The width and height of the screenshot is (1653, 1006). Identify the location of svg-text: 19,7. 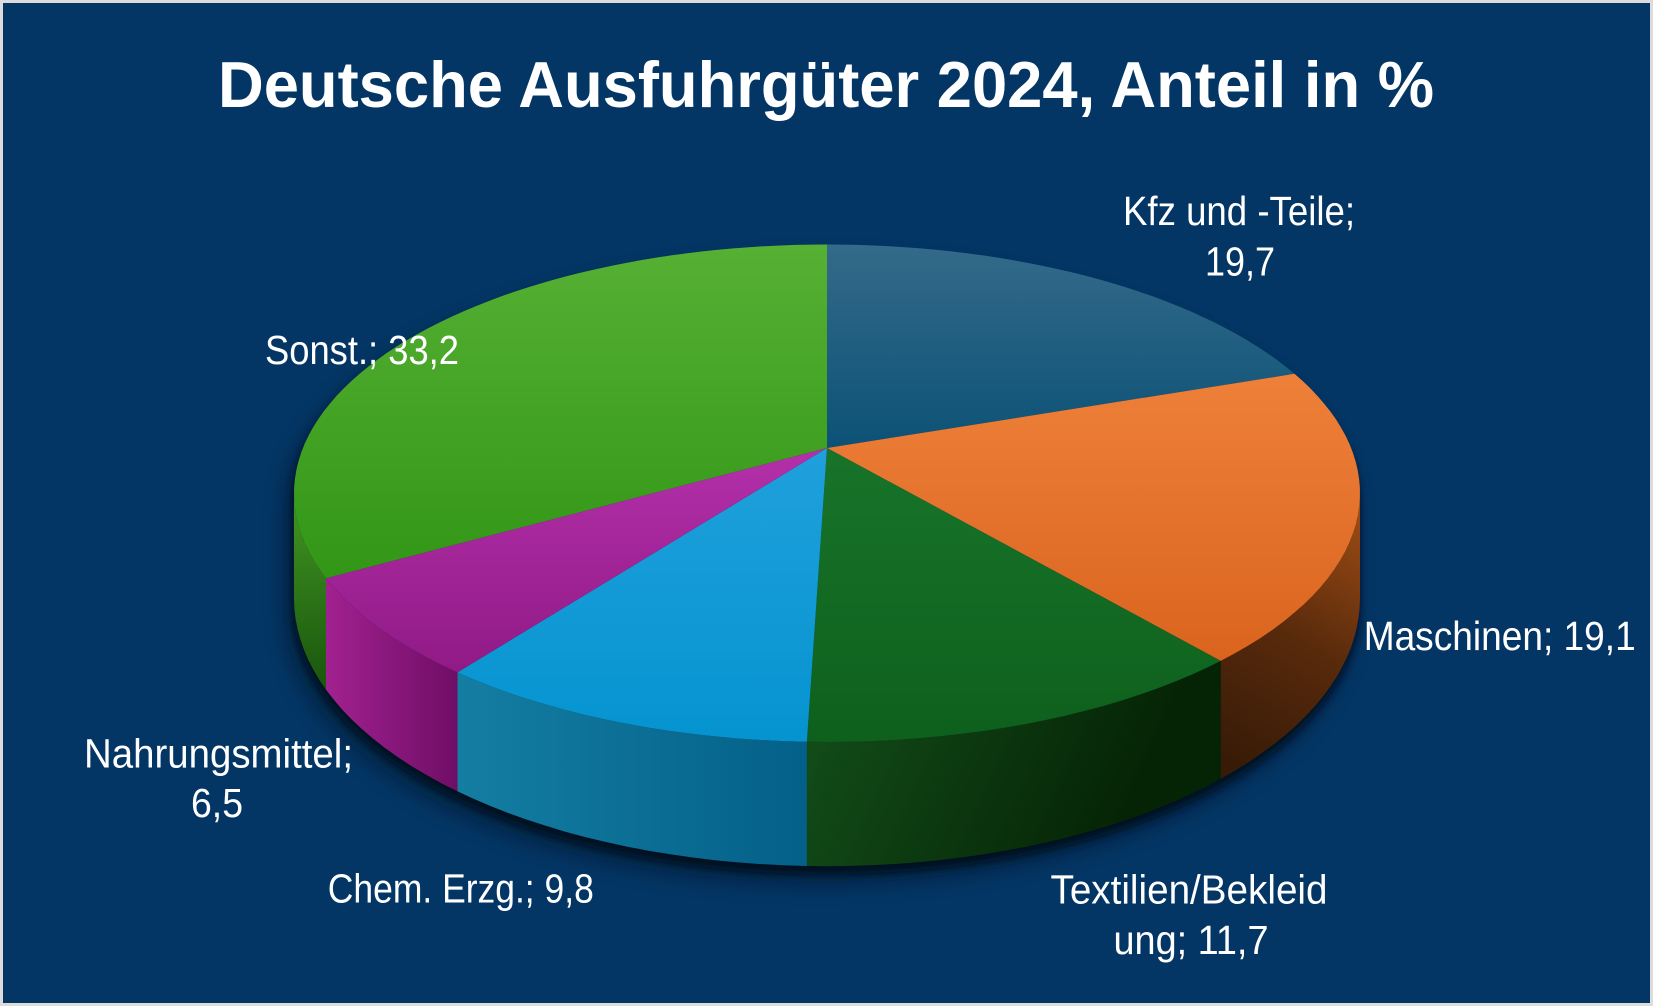
(1240, 262).